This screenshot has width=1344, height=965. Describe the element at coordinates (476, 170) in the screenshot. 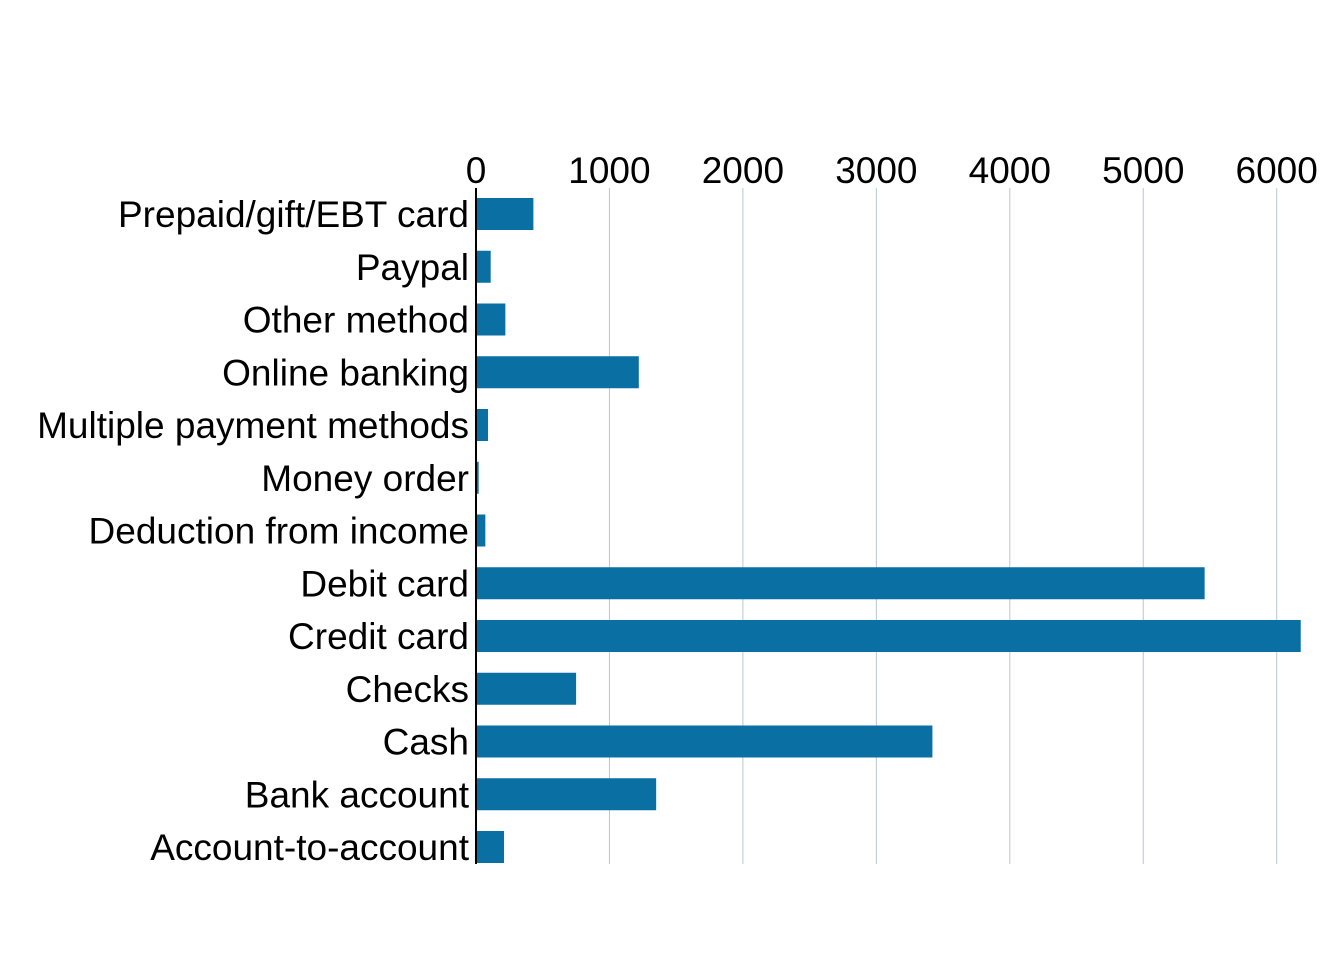

I see `x-tick-label: 0` at that location.